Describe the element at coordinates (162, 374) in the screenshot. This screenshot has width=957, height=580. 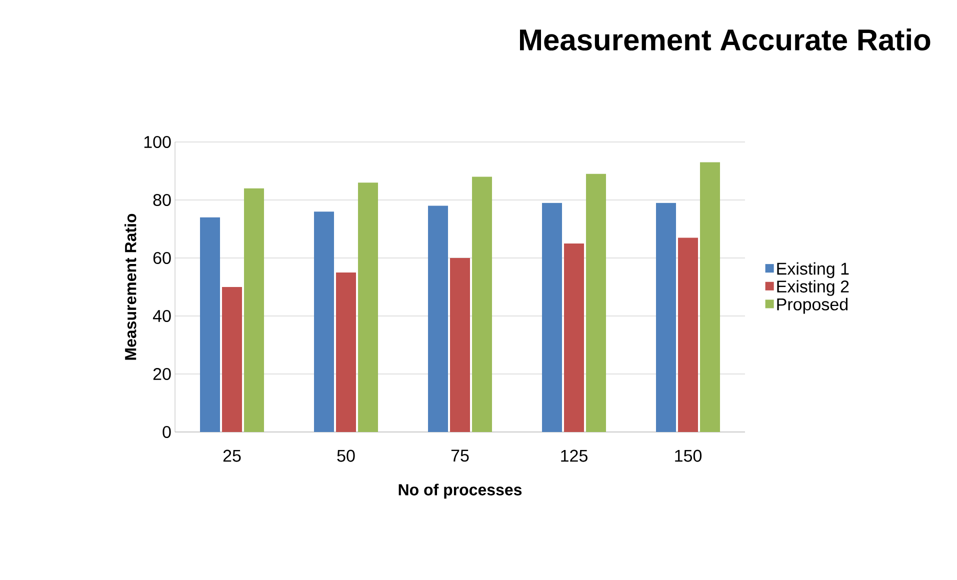
I see `y-tick-label: 20` at that location.